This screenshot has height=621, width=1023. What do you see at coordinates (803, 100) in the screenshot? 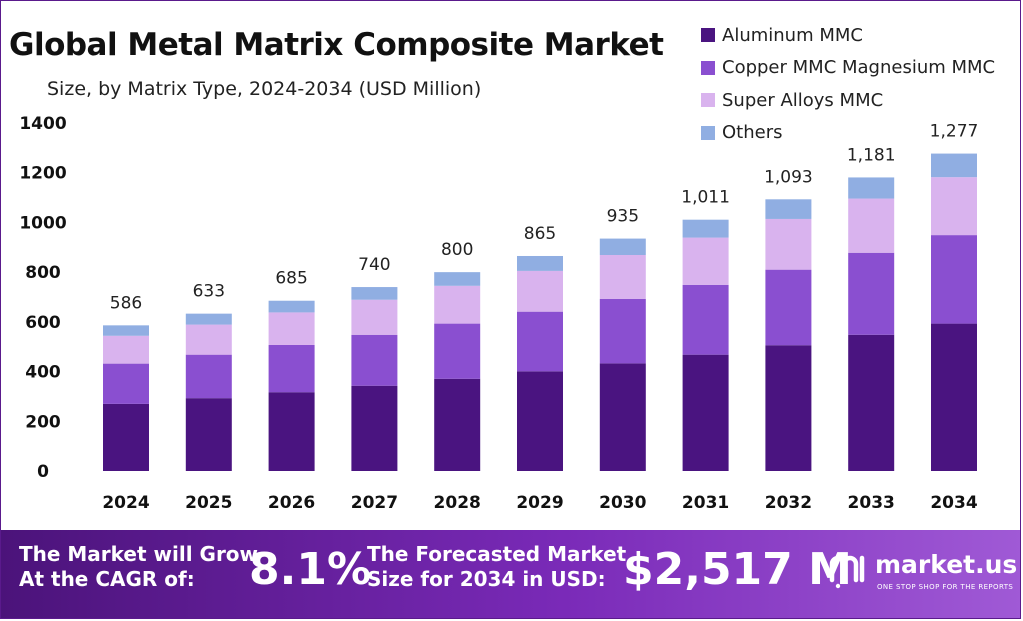
I see `legend-label-super-alloys: Super Alloys MMC` at bounding box center [803, 100].